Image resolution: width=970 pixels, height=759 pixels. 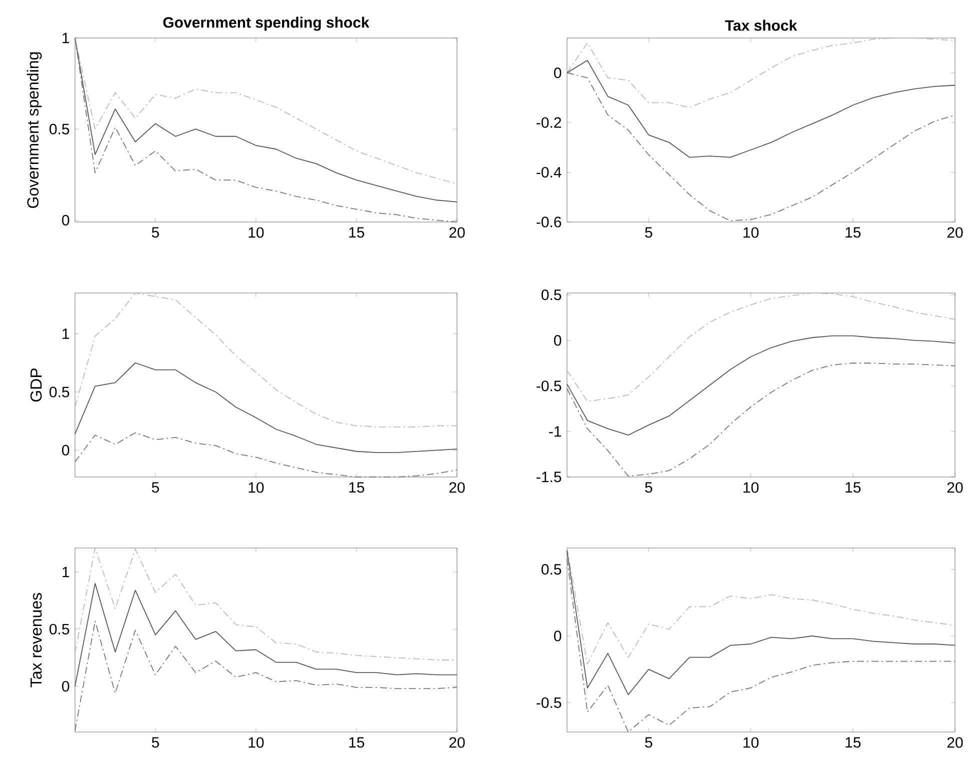 What do you see at coordinates (266, 23) in the screenshot?
I see `chart-title: Government spending shock` at bounding box center [266, 23].